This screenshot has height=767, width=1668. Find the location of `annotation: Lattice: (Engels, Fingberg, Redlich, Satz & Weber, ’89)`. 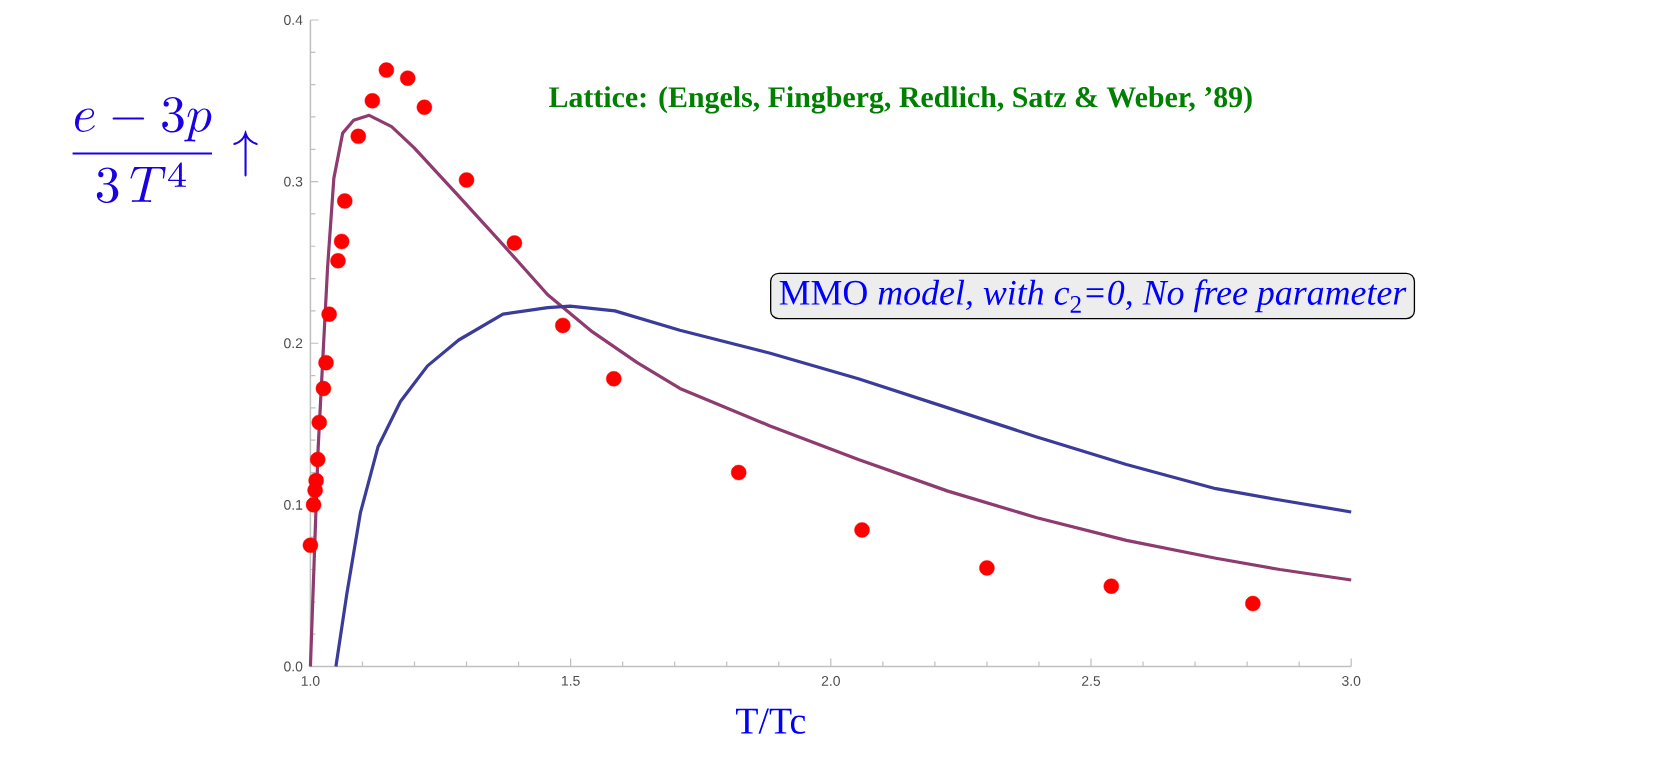

annotation: Lattice: (Engels, Fingberg, Redlich, Satz & Weber, ’89) is located at coordinates (900, 100).